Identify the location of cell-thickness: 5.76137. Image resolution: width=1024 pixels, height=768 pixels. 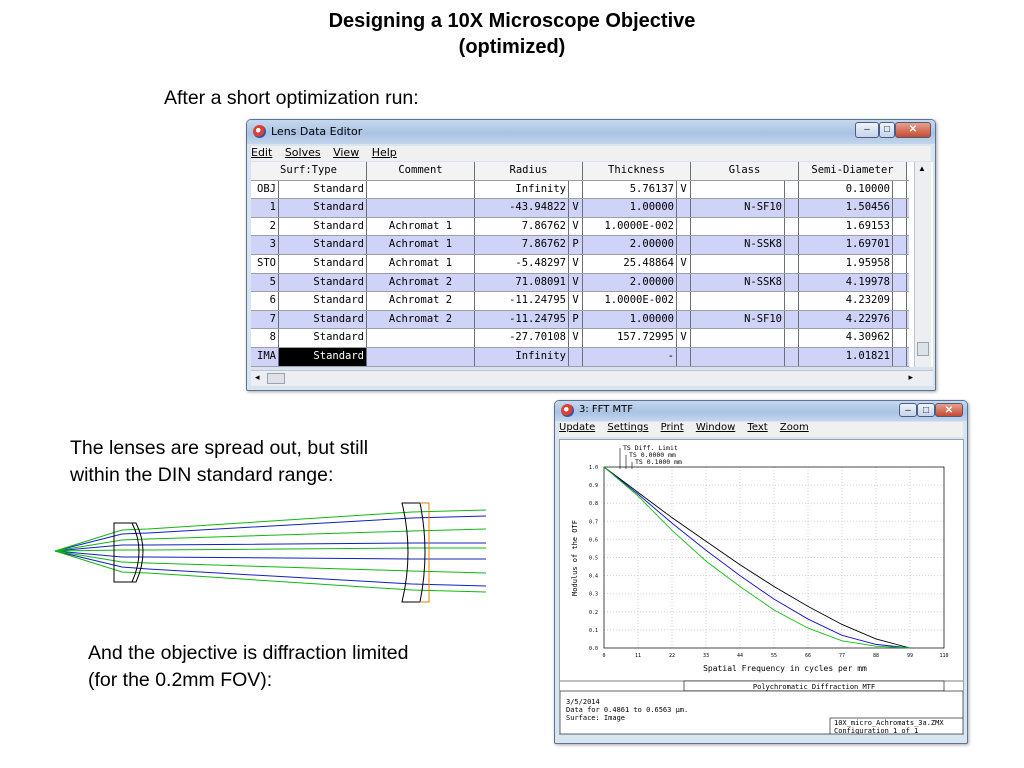
(630, 189).